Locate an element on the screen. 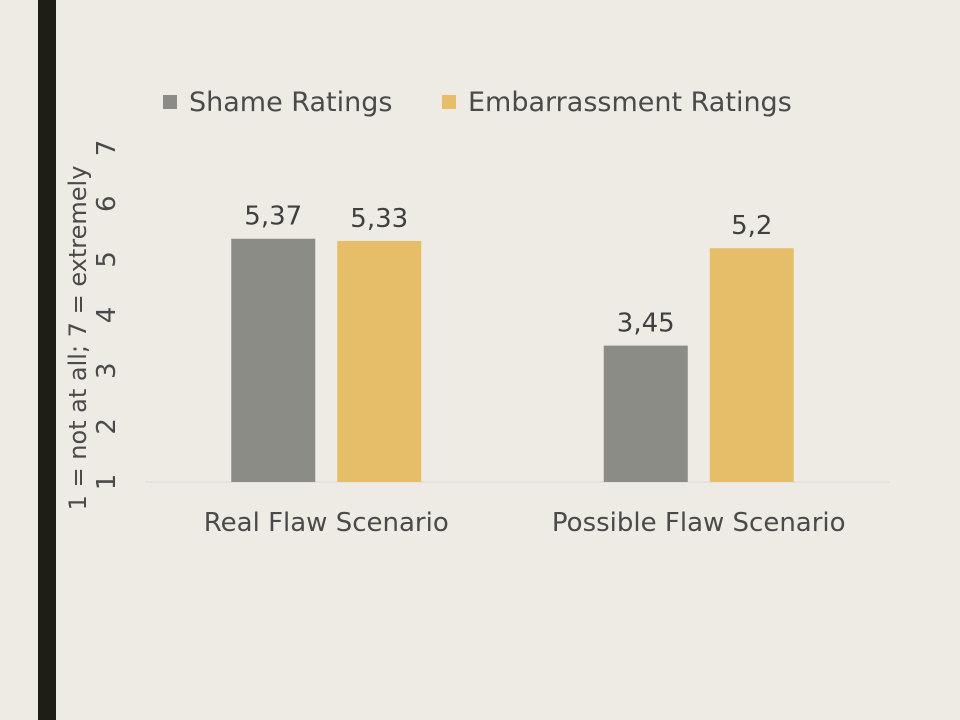  chart-legend: Shame Ratings Embarrassment Ratings is located at coordinates (477, 102).